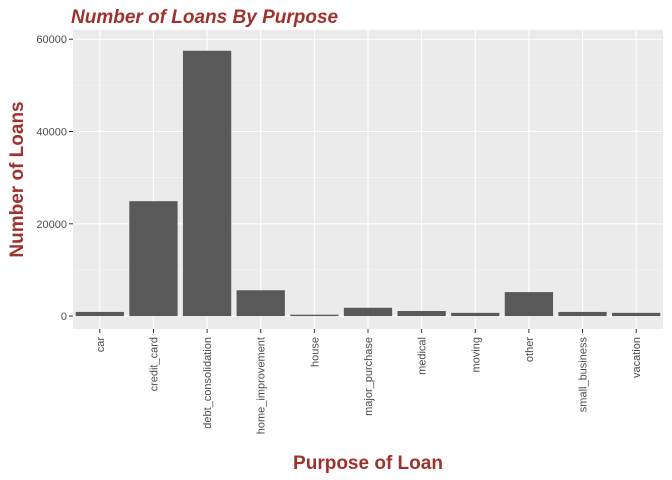 This screenshot has width=672, height=480. I want to click on x-tick-label: debt_consolidation, so click(208, 383).